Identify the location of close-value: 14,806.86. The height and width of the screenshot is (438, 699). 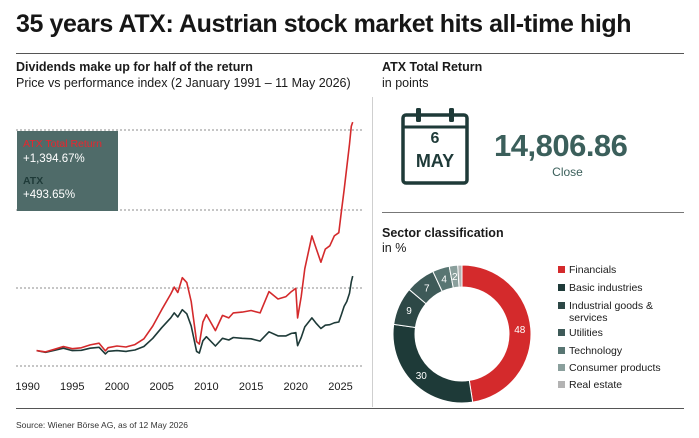
(561, 145).